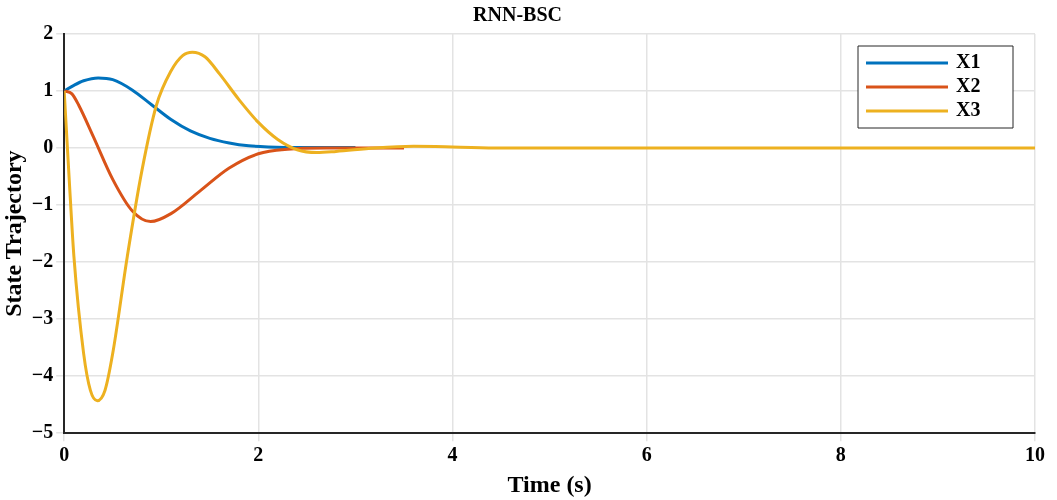  Describe the element at coordinates (64, 454) in the screenshot. I see `x-tick-label: 0` at that location.